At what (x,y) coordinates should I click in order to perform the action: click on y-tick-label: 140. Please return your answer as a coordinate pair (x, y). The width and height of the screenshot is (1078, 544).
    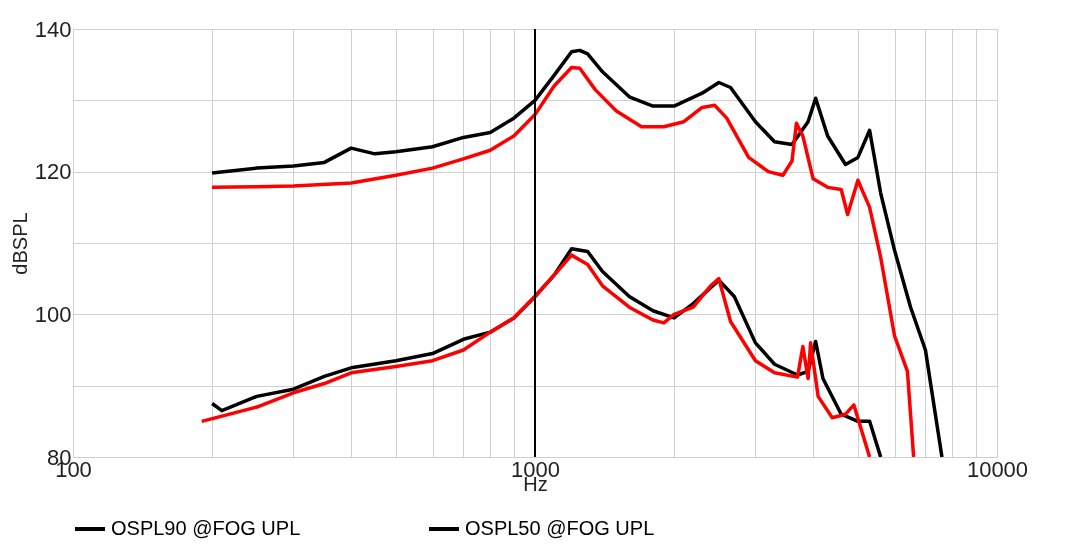
    Looking at the image, I should click on (53, 29).